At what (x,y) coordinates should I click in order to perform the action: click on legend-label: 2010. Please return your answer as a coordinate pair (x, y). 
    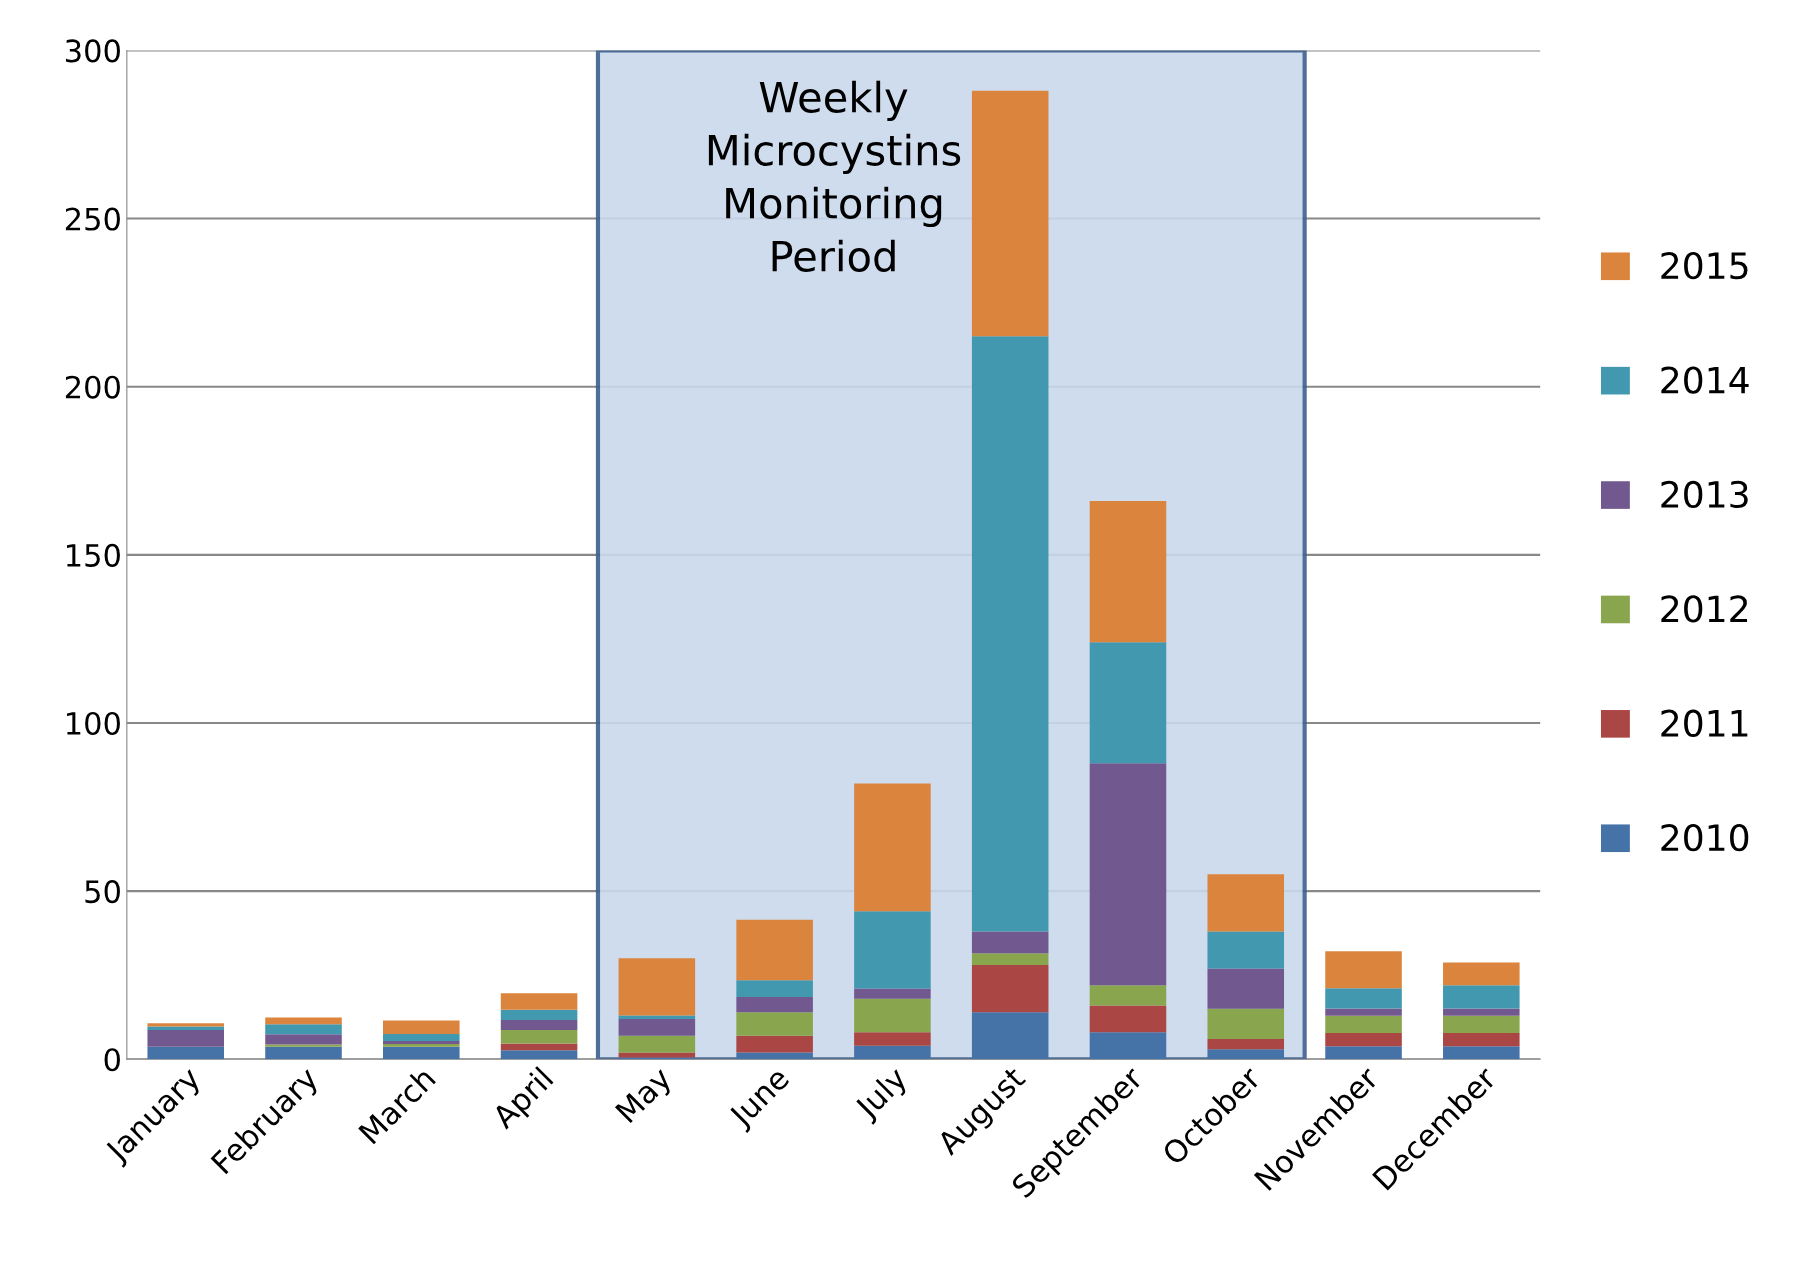
    Looking at the image, I should click on (1705, 837).